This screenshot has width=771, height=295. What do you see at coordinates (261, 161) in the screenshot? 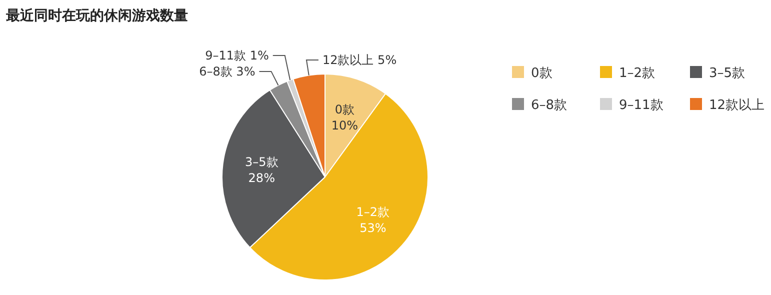
I see `slice-label: 3–5款` at bounding box center [261, 161].